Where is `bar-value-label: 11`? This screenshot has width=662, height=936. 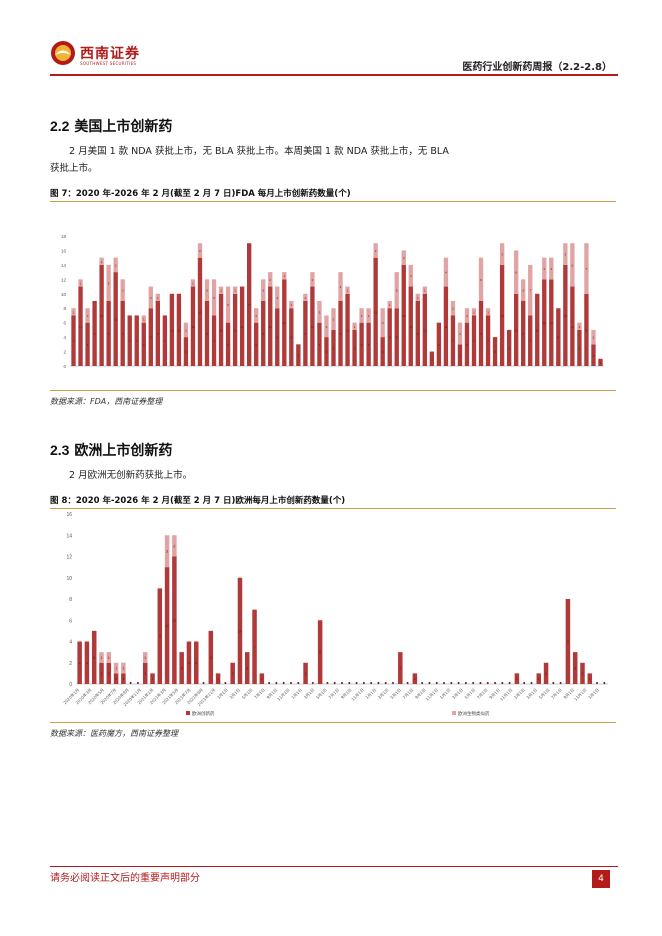 bar-value-label: 11 is located at coordinates (270, 327).